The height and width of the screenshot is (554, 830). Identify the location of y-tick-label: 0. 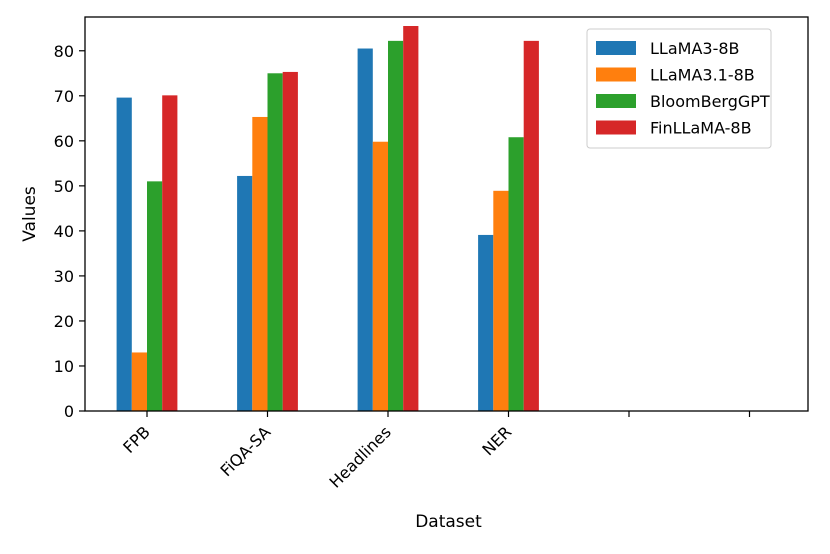
(69, 411).